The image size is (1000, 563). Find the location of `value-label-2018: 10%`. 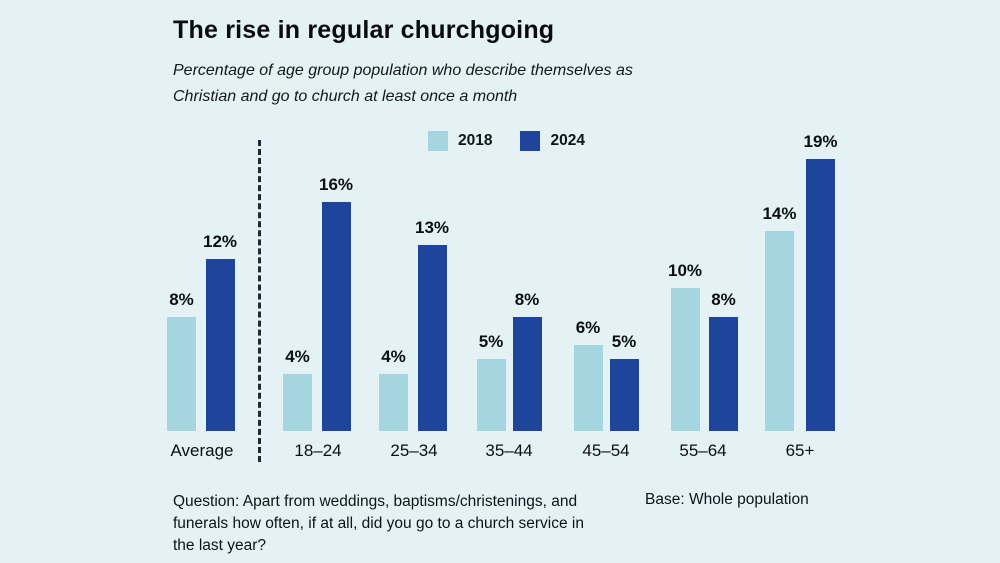

value-label-2018: 10% is located at coordinates (685, 270).